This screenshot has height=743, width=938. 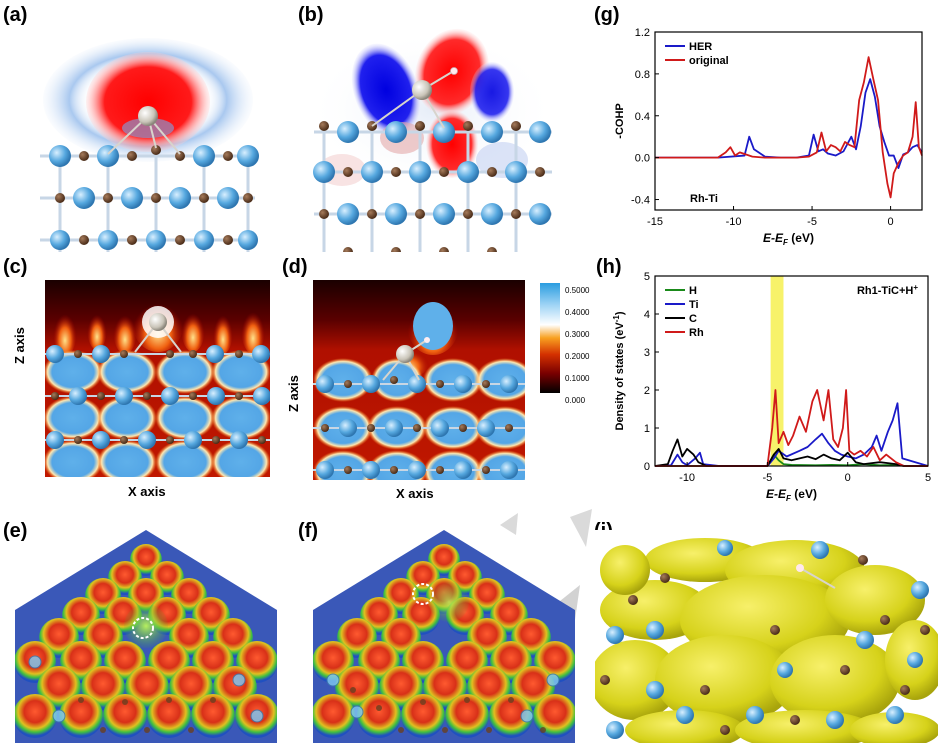 I want to click on panel-f-potential-surface, so click(x=444, y=636).